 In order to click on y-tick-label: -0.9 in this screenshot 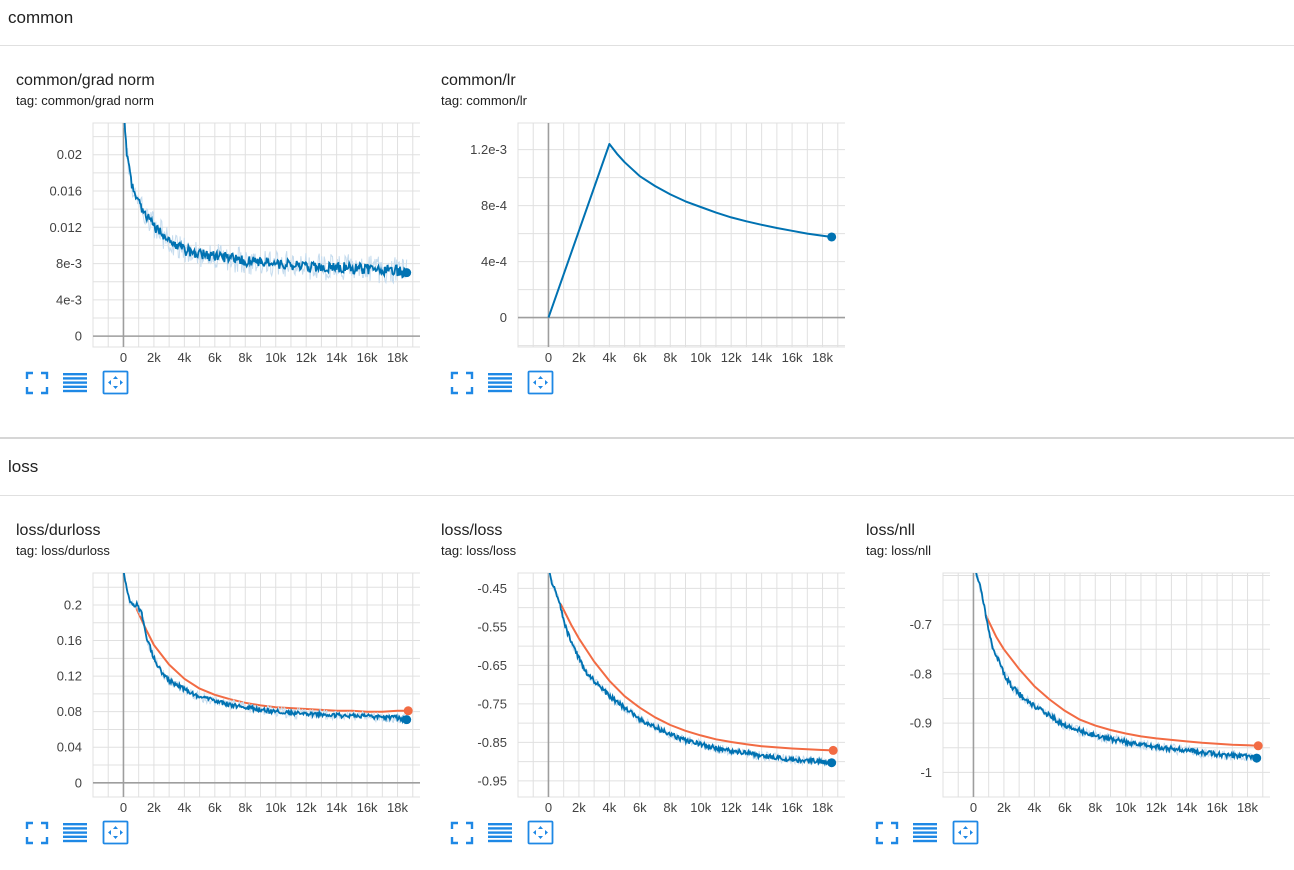, I will do `click(921, 723)`.